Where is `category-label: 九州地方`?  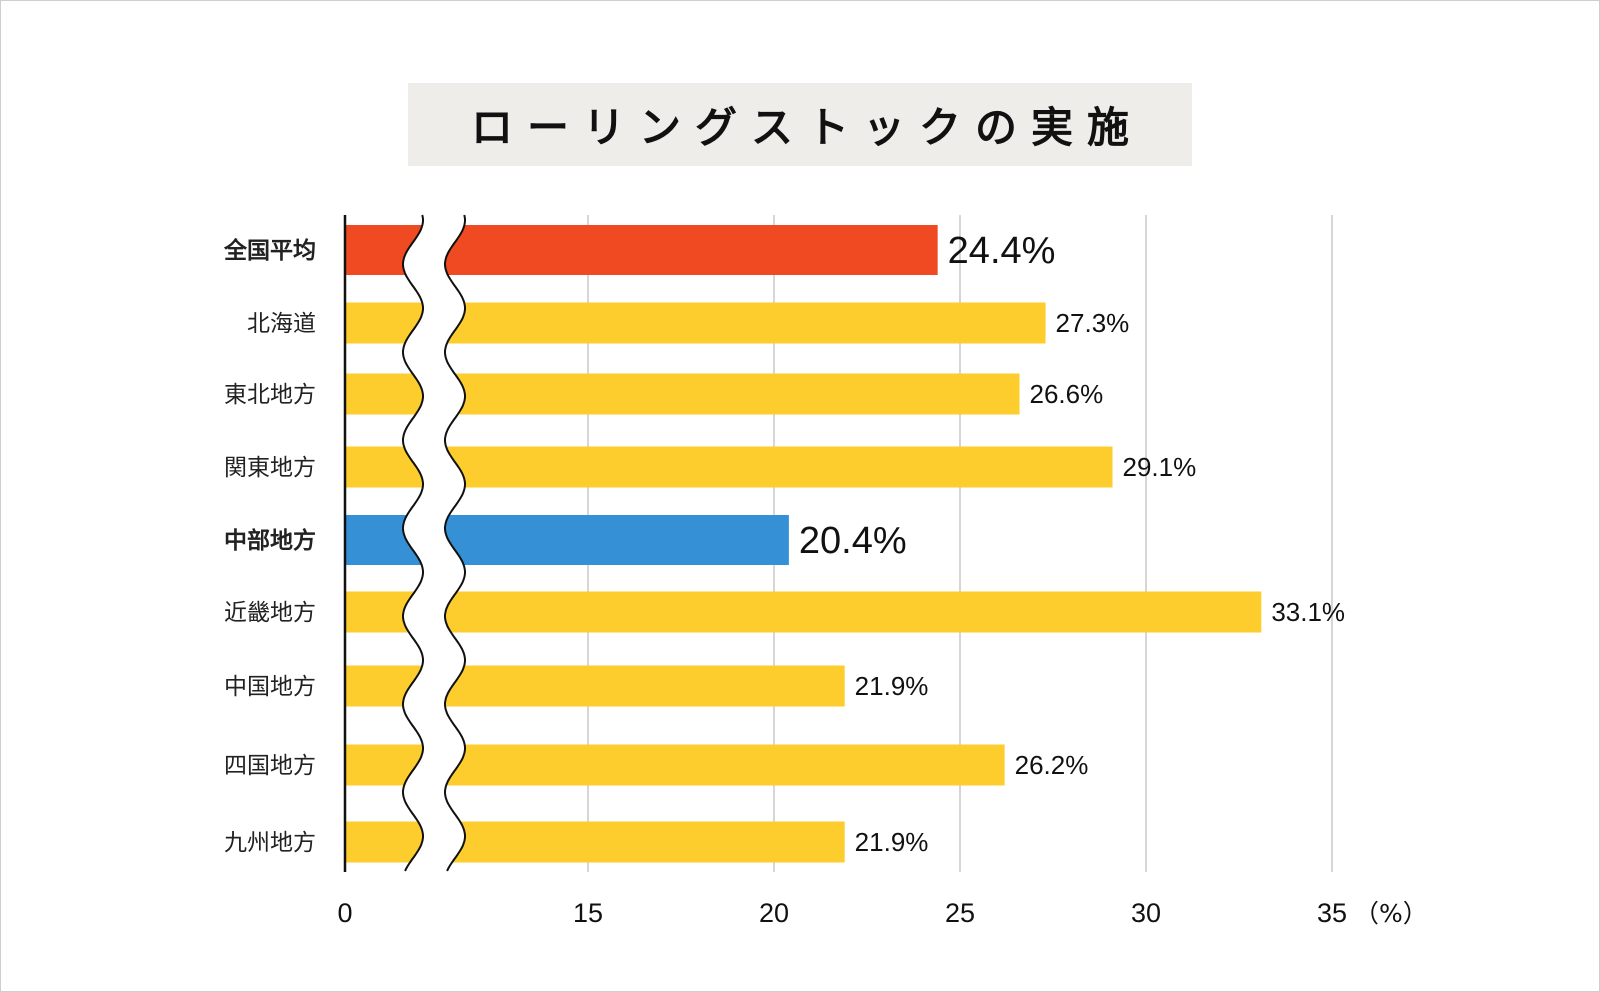 category-label: 九州地方 is located at coordinates (270, 843).